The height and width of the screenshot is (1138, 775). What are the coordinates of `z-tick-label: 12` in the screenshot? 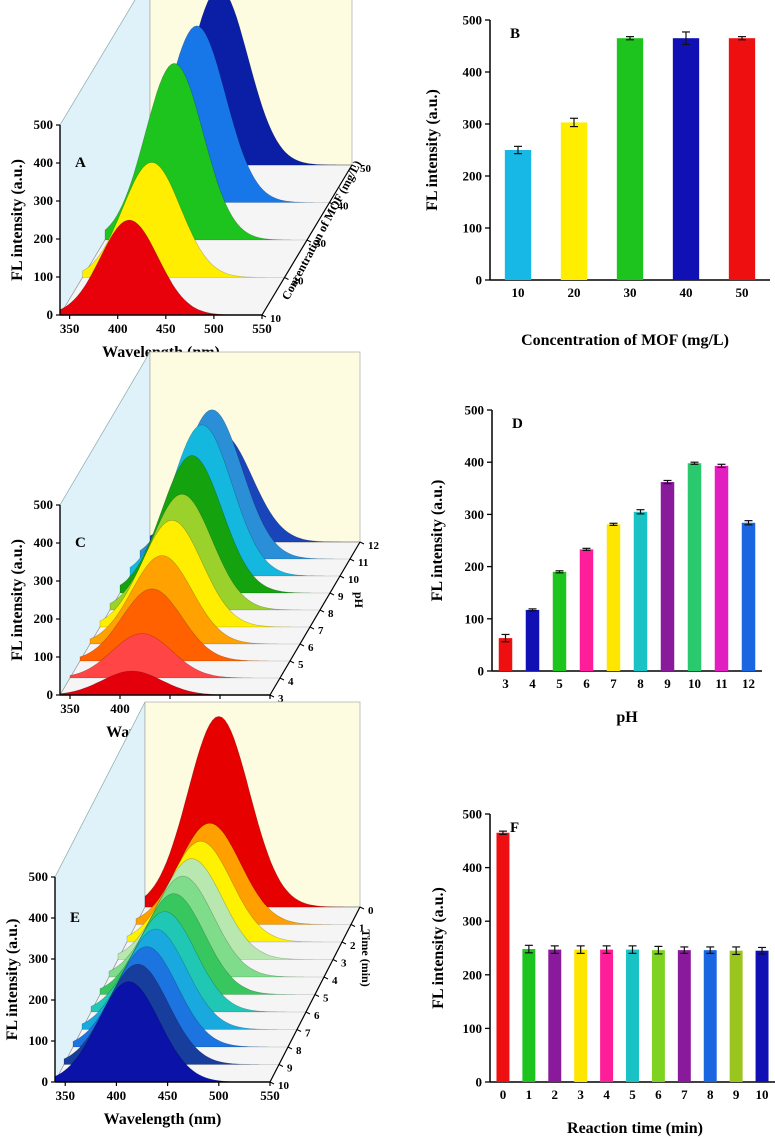 It's located at (374, 546).